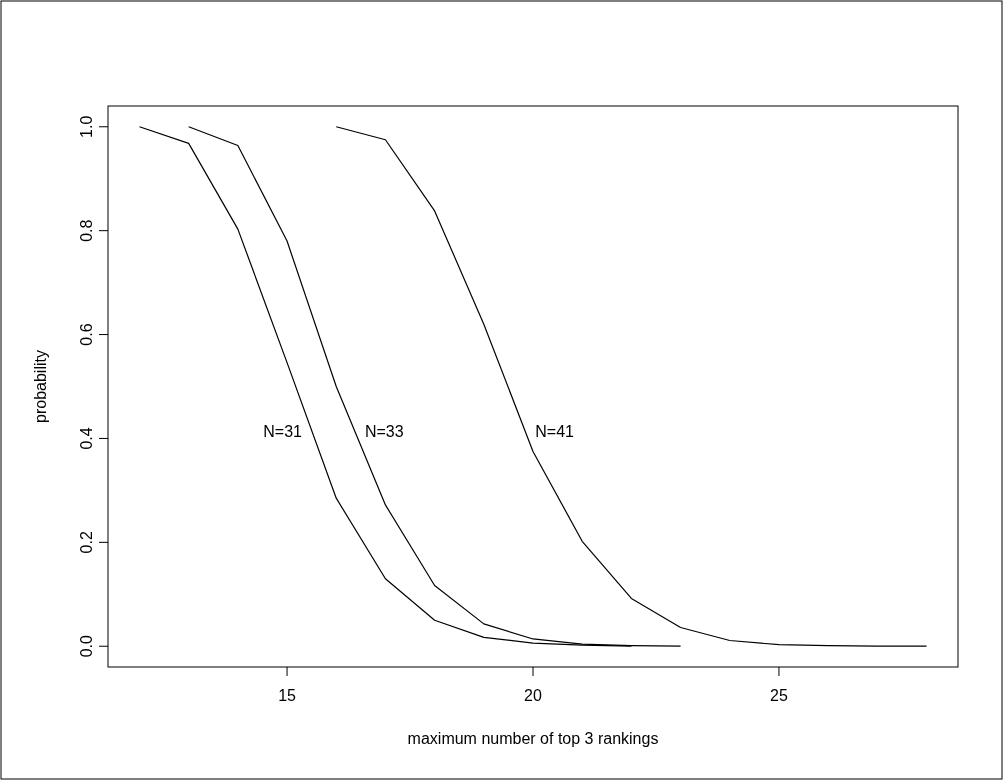 This screenshot has height=780, width=1003. I want to click on x-axis-title: maximum number of top 3 rankings, so click(533, 738).